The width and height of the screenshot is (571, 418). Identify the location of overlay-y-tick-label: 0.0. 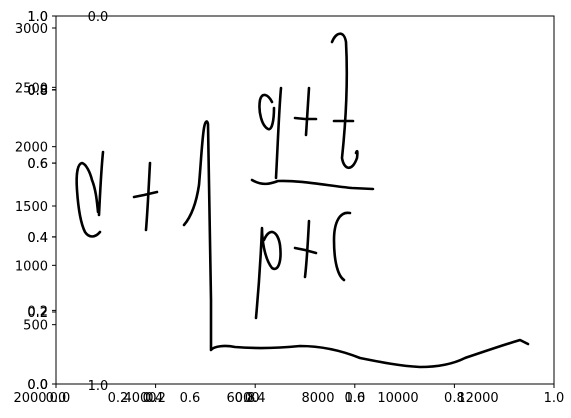
(37, 385).